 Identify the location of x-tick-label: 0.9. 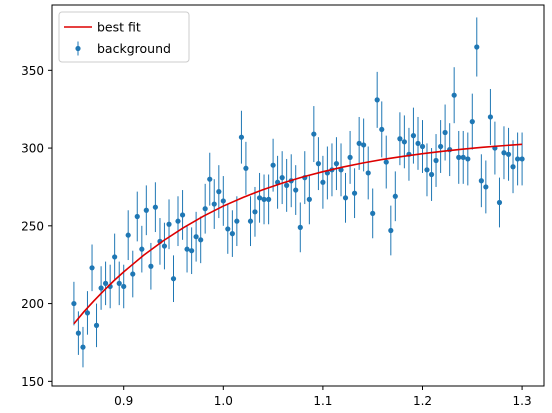
(123, 401).